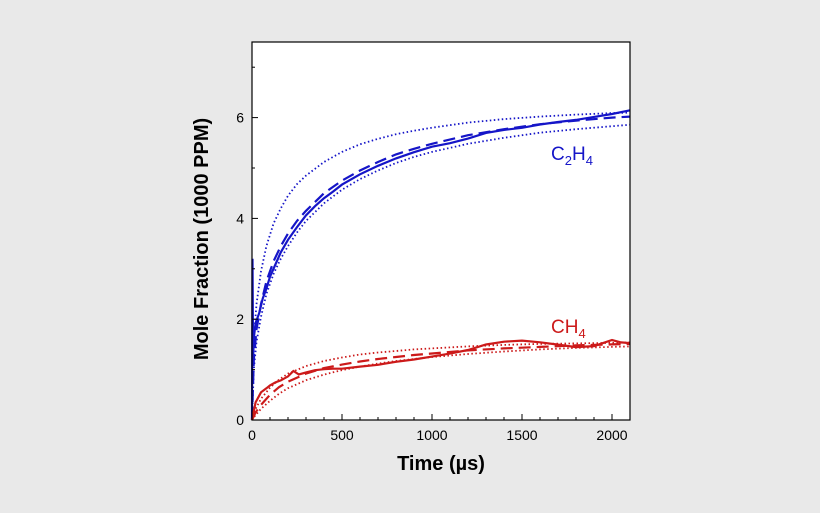  What do you see at coordinates (521, 435) in the screenshot?
I see `x-tick-label: 1500` at bounding box center [521, 435].